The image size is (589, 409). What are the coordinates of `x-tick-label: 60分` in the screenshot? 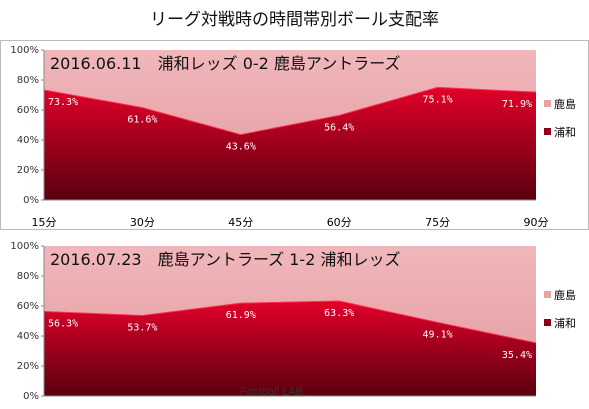 It's located at (339, 222).